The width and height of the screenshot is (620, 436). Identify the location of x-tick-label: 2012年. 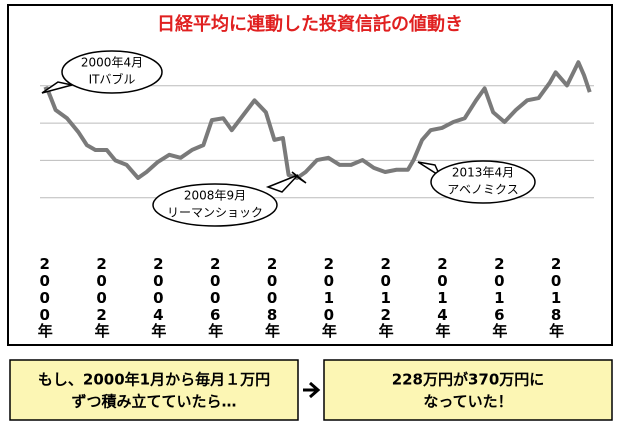
(386, 297).